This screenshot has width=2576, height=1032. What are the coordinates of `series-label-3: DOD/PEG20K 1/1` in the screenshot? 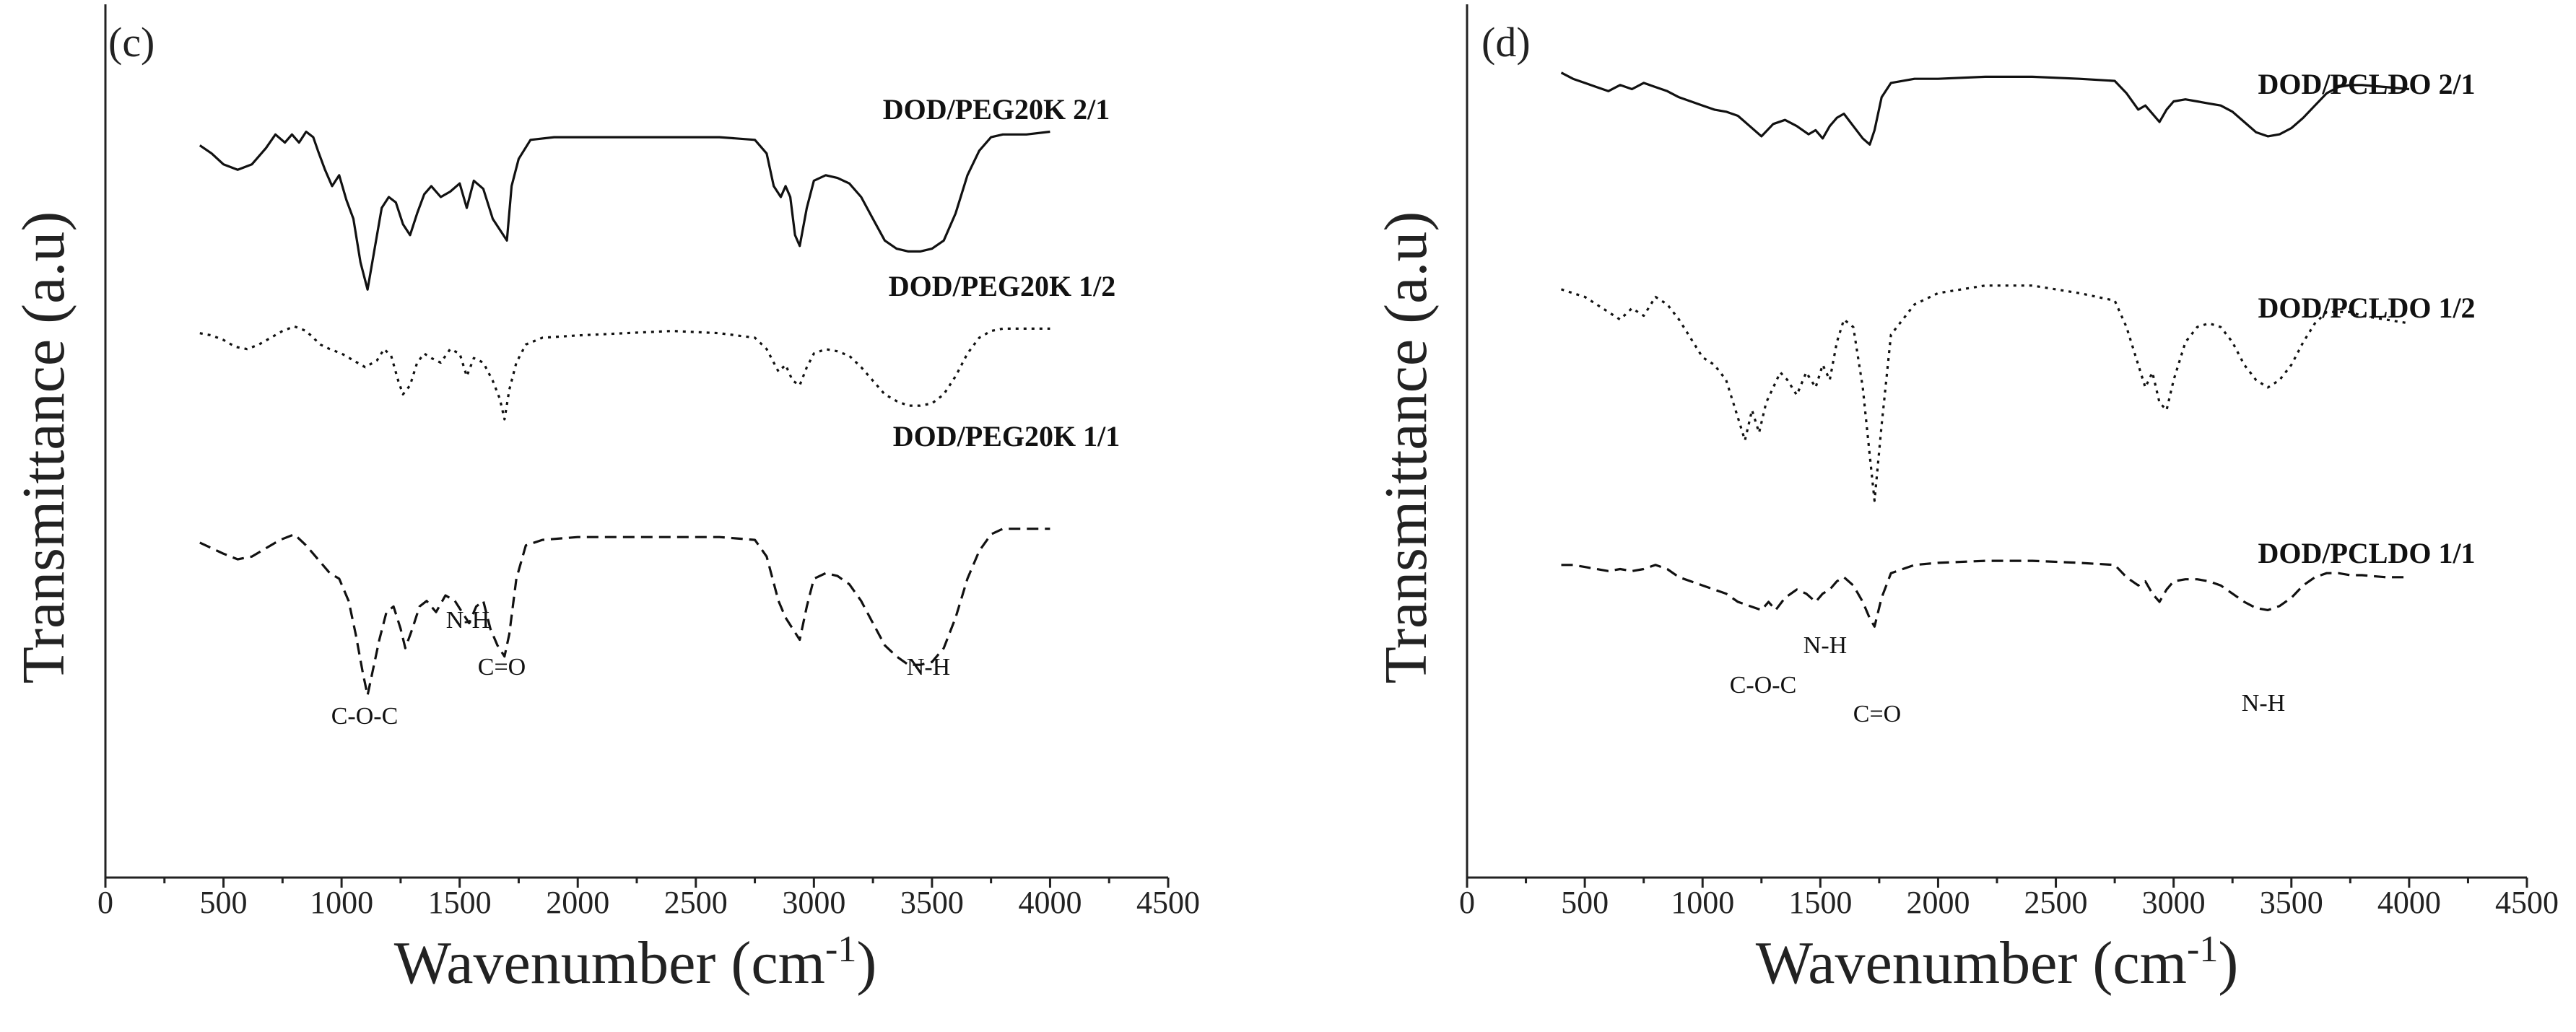 It's located at (1007, 436).